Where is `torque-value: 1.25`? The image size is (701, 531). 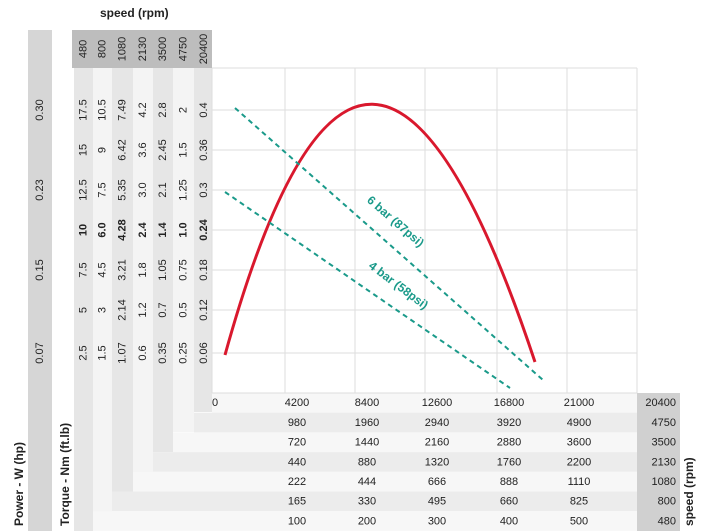
torque-value: 1.25 is located at coordinates (183, 189).